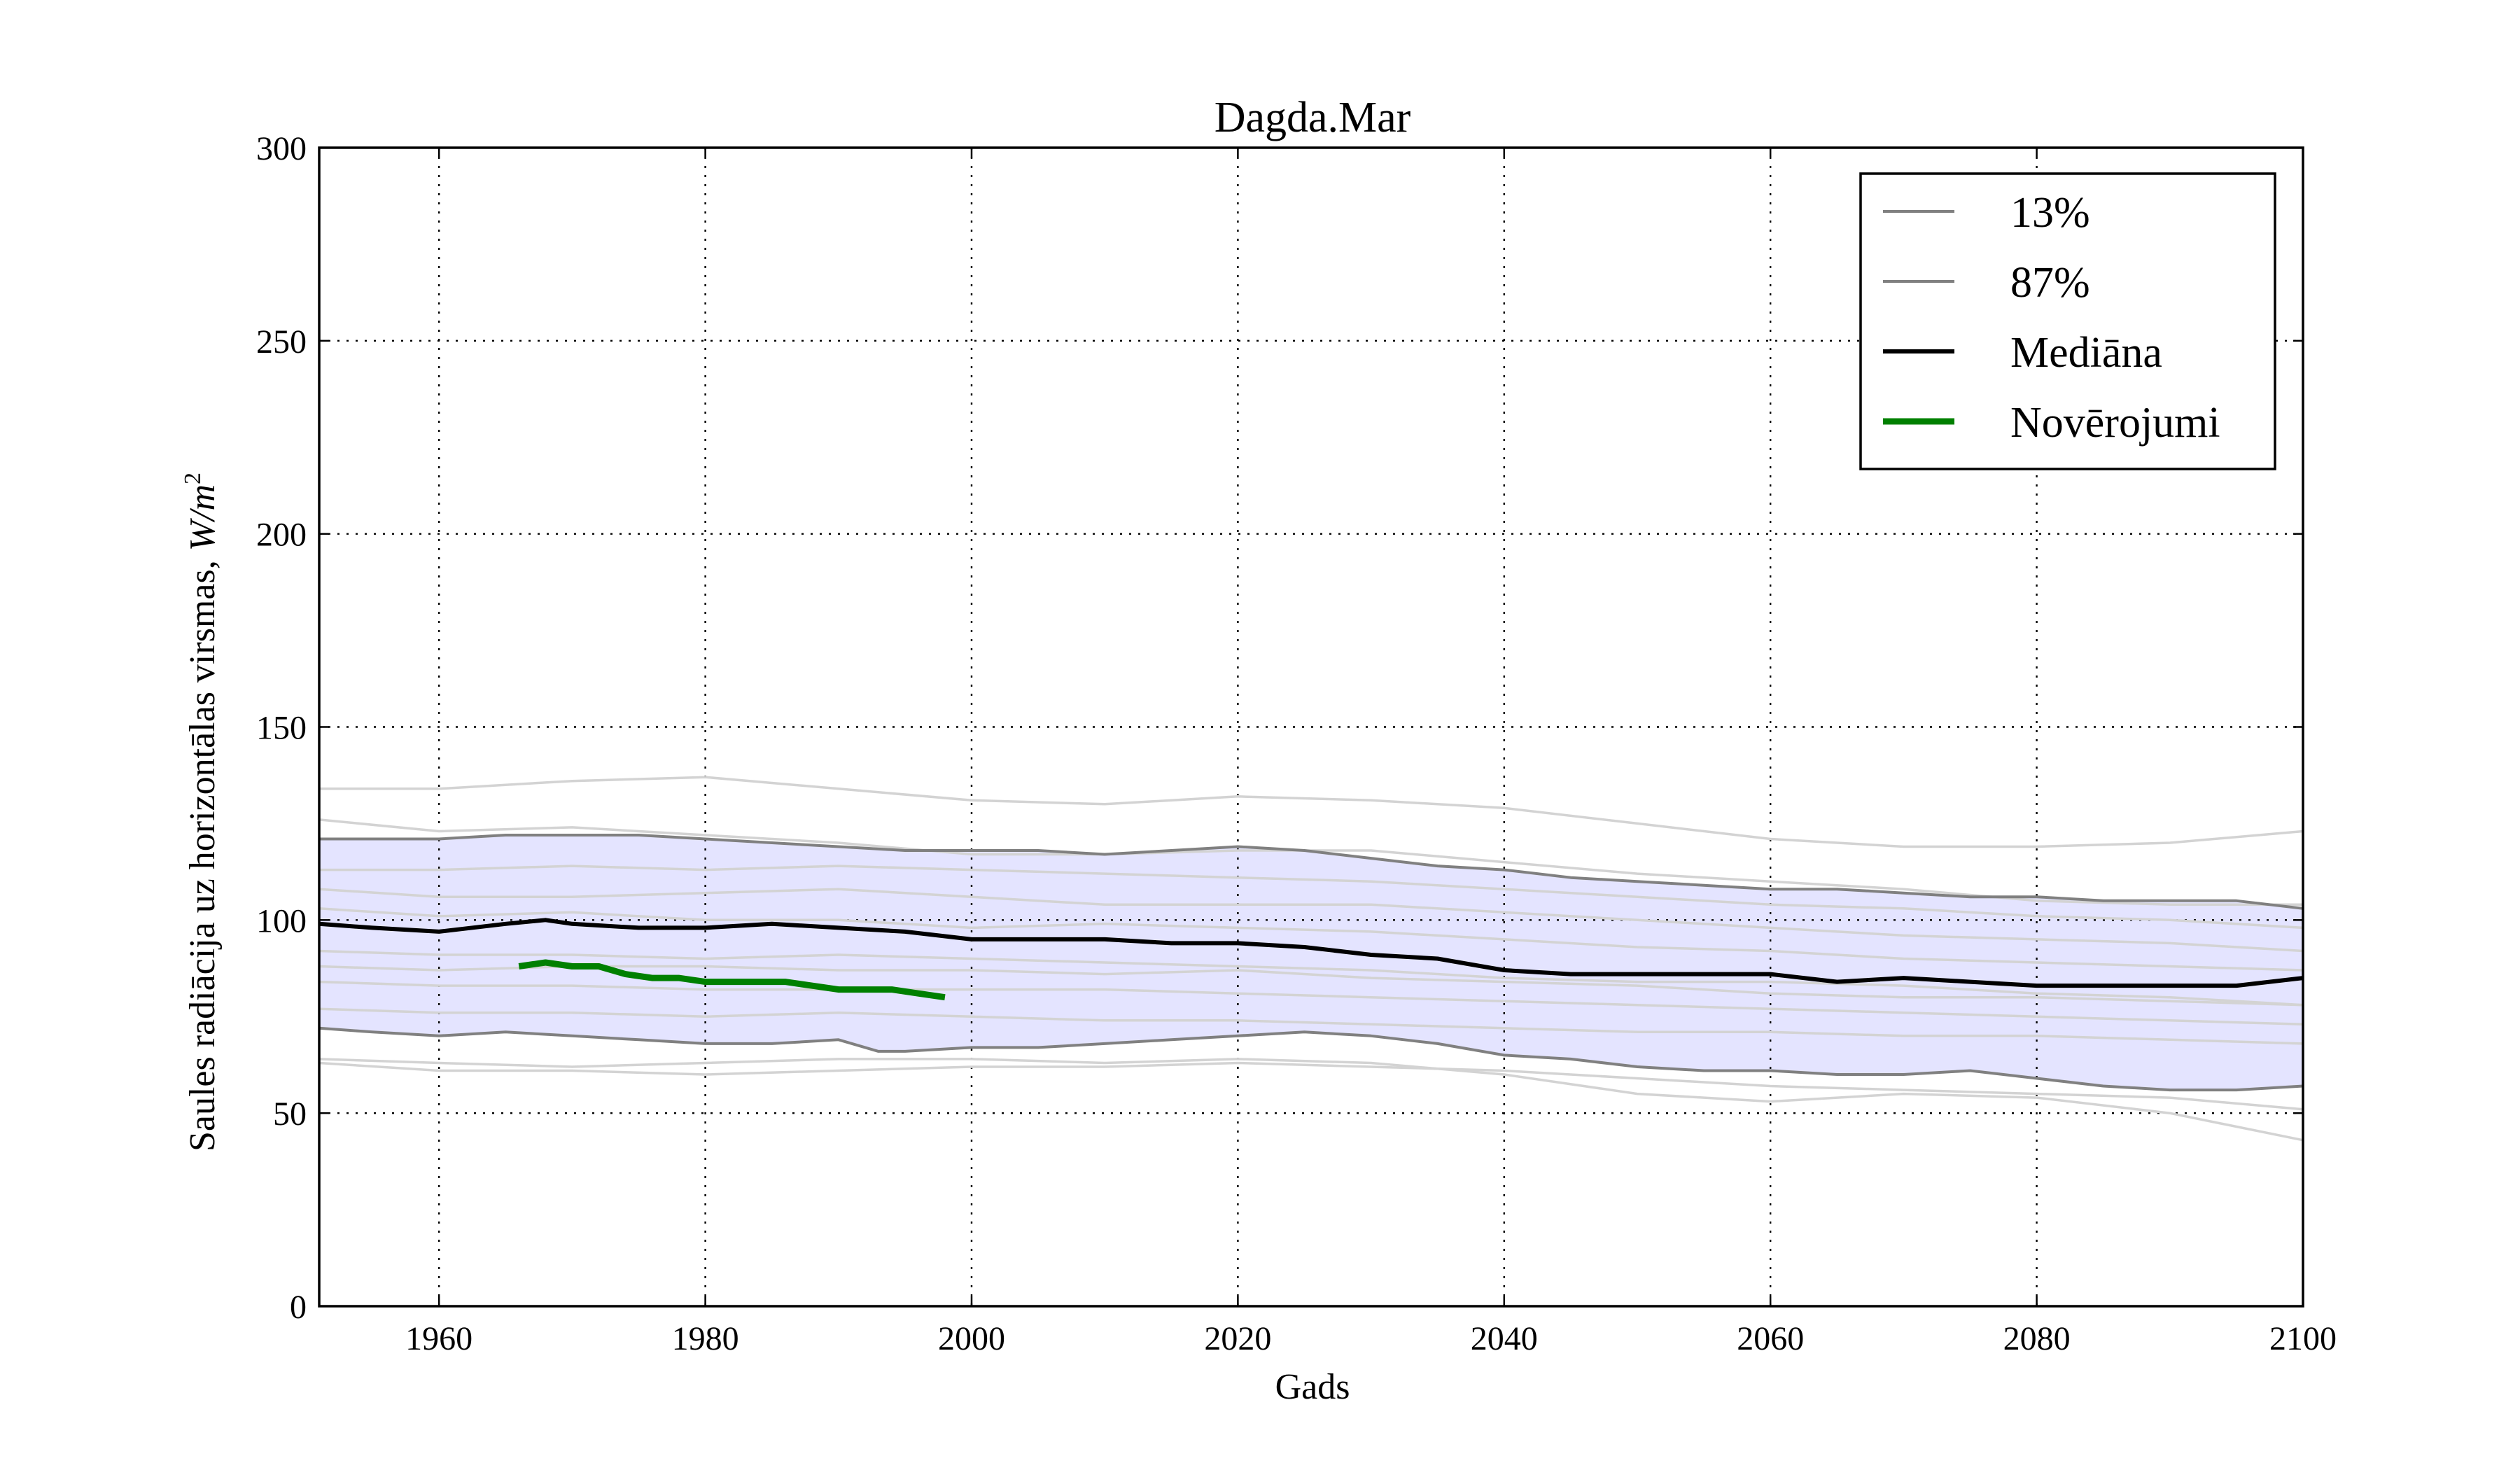 This screenshot has height=1470, width=2520. I want to click on band-area, so click(1311, 963).